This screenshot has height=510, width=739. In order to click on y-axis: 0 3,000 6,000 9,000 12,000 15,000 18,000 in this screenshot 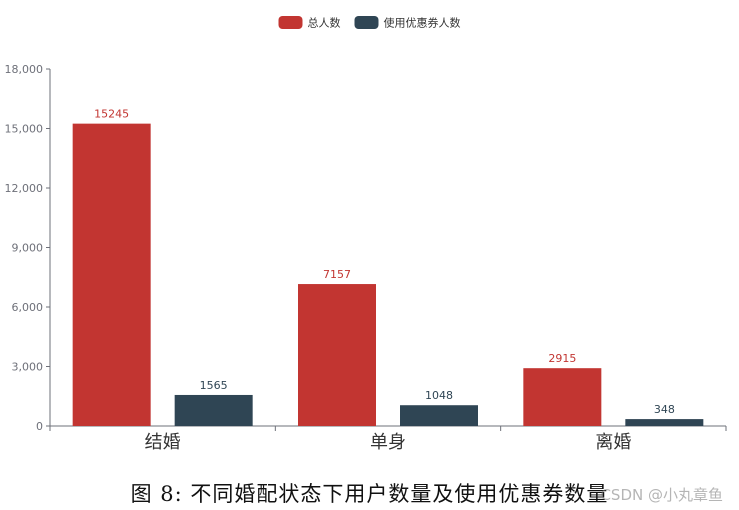, I will do `click(28, 248)`.